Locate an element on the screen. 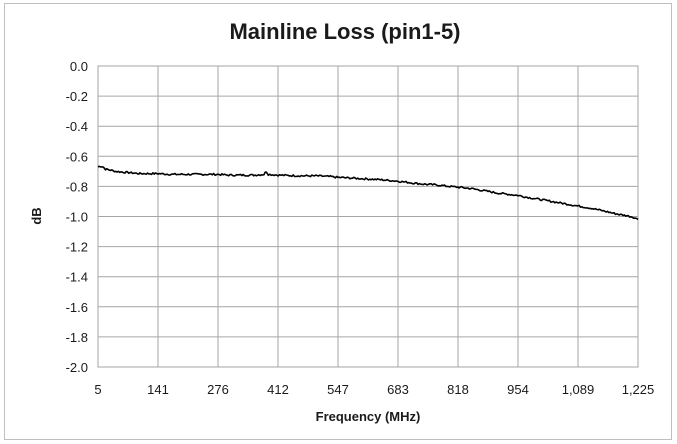  y-tick-label: -2.0 is located at coordinates (77, 367).